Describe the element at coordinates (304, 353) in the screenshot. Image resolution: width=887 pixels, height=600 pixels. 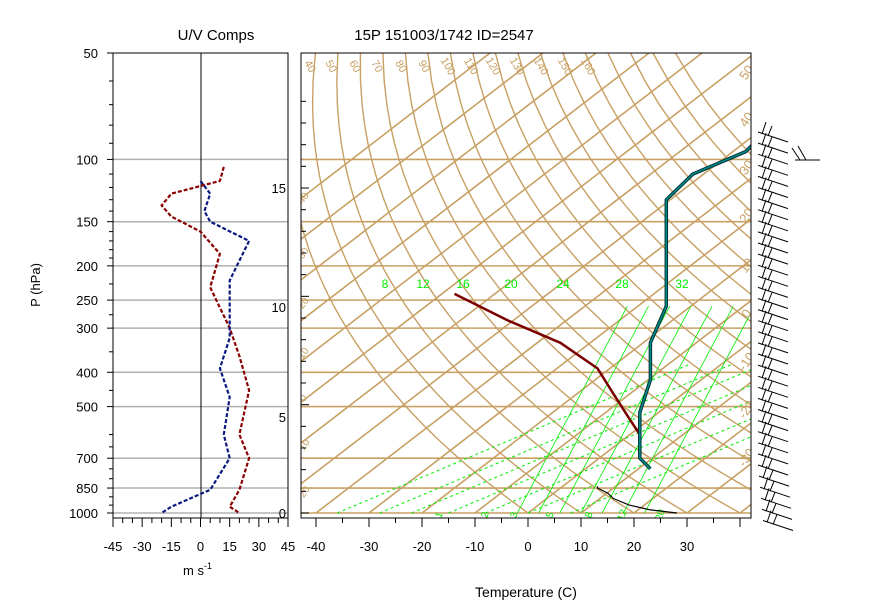
I see `moist-adiabat-label-left-10: 10` at that location.